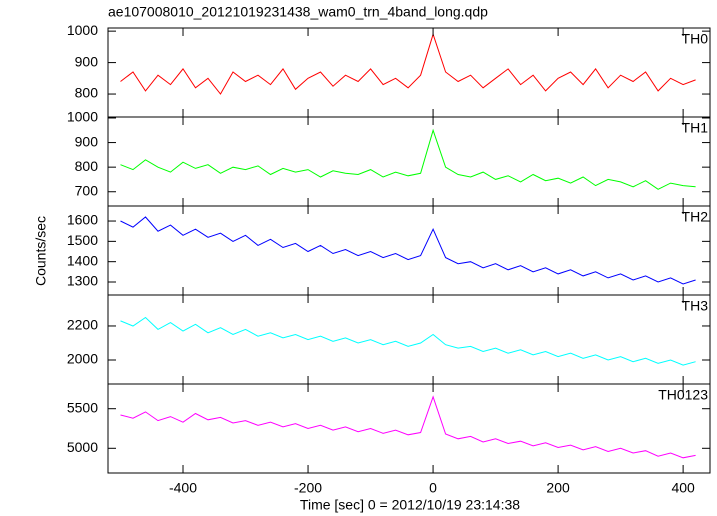 Image resolution: width=717 pixels, height=516 pixels. What do you see at coordinates (695, 128) in the screenshot?
I see `panel-label: TH1` at bounding box center [695, 128].